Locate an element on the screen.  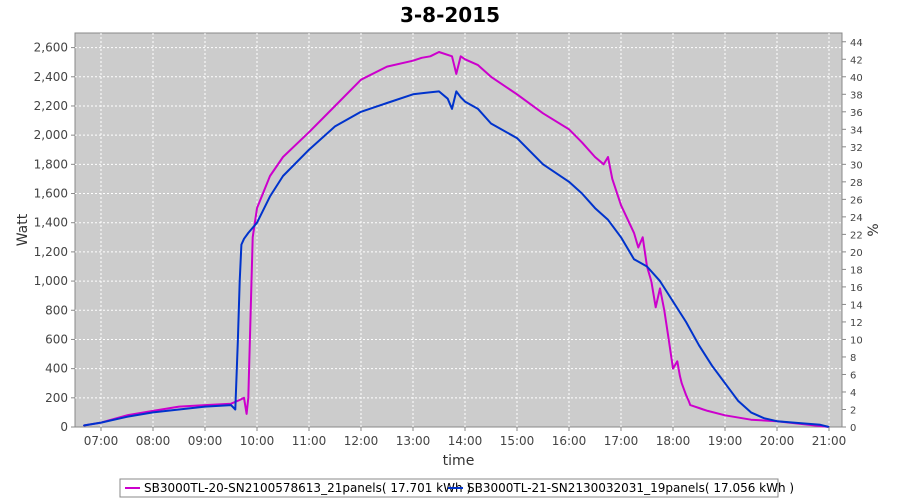
y2-tick-label: 16 is located at coordinates (856, 288).